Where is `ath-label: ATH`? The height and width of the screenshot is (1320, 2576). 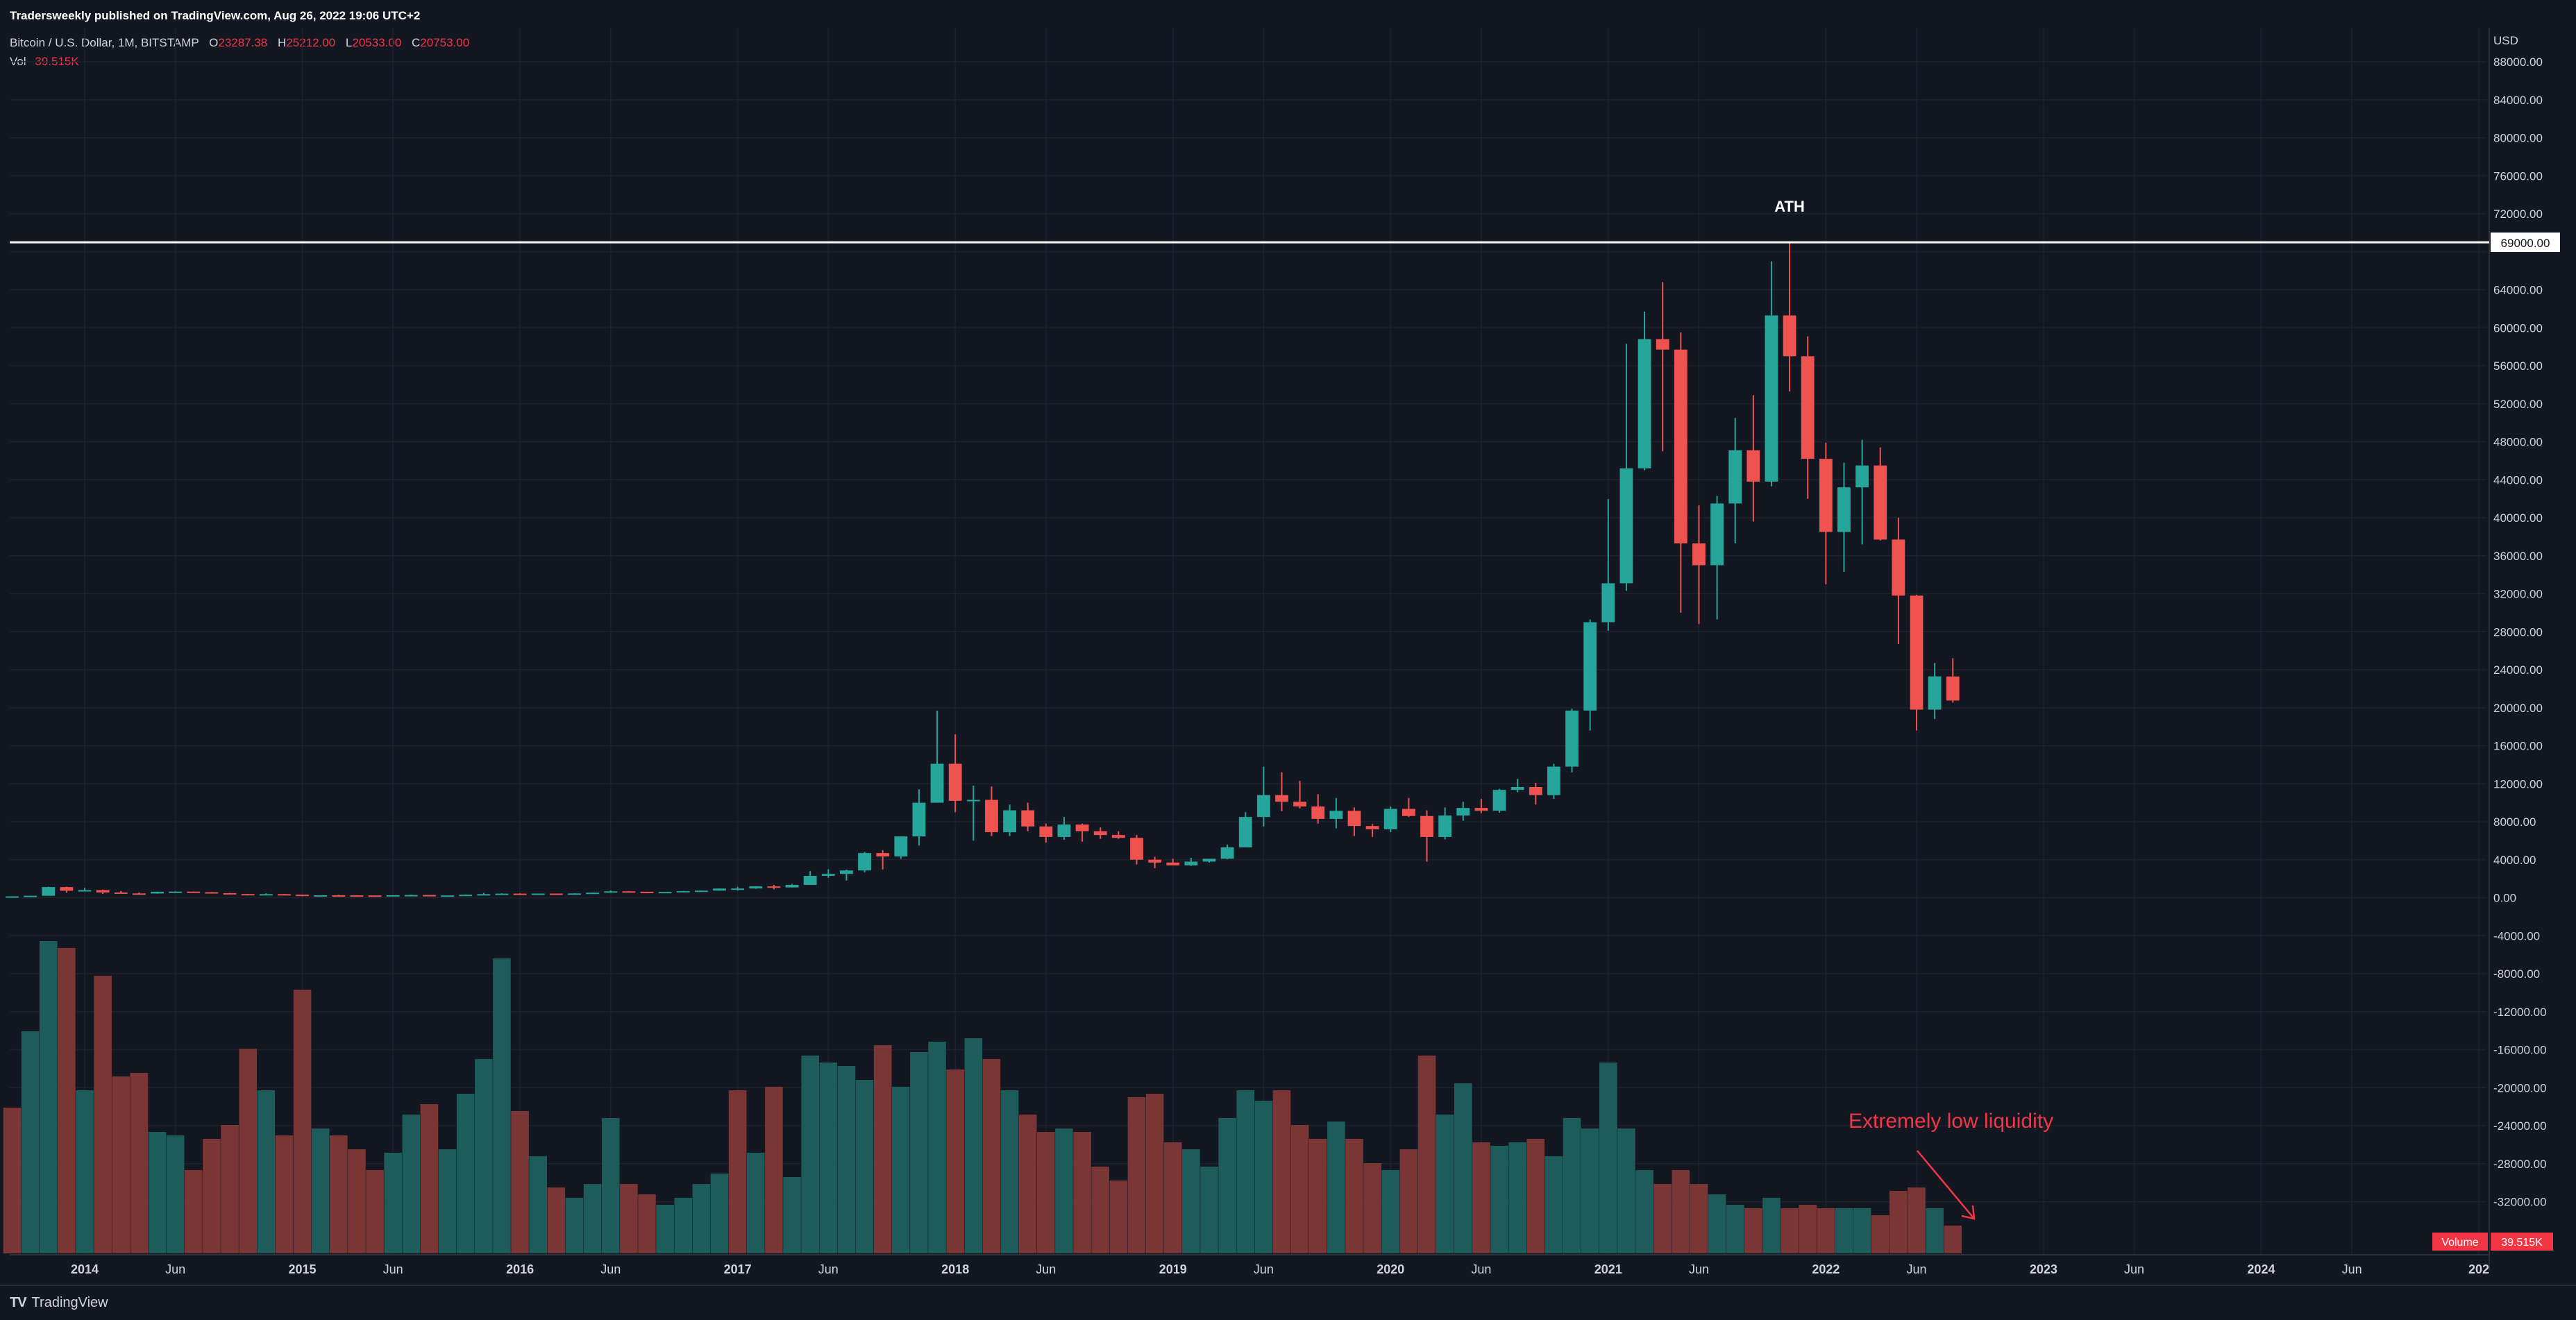 ath-label: ATH is located at coordinates (1789, 206).